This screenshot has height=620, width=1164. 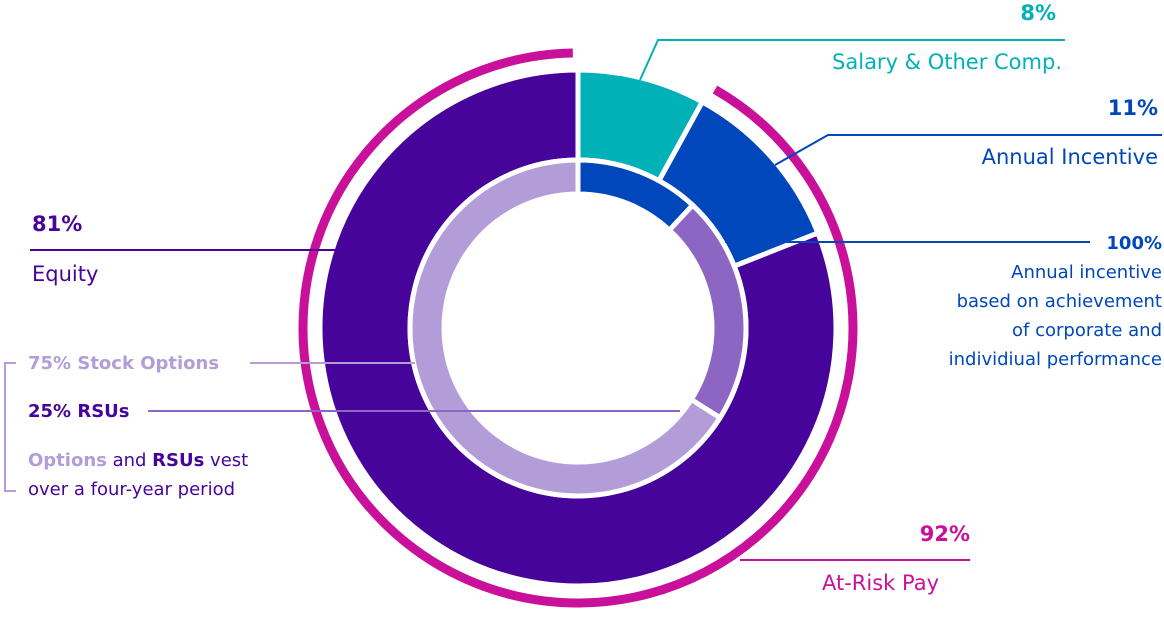 I want to click on vesting-options-word: Options, so click(x=67, y=460).